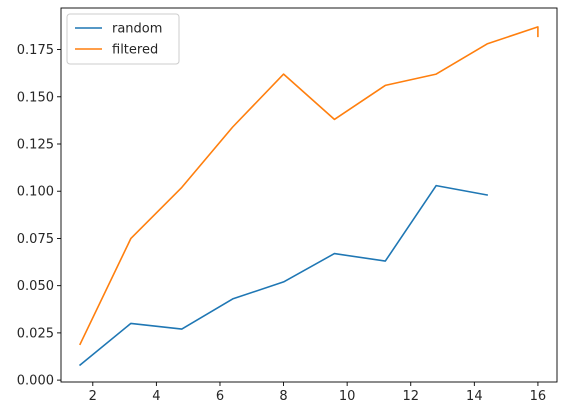  Describe the element at coordinates (137, 29) in the screenshot. I see `legend-label-random: random` at that location.